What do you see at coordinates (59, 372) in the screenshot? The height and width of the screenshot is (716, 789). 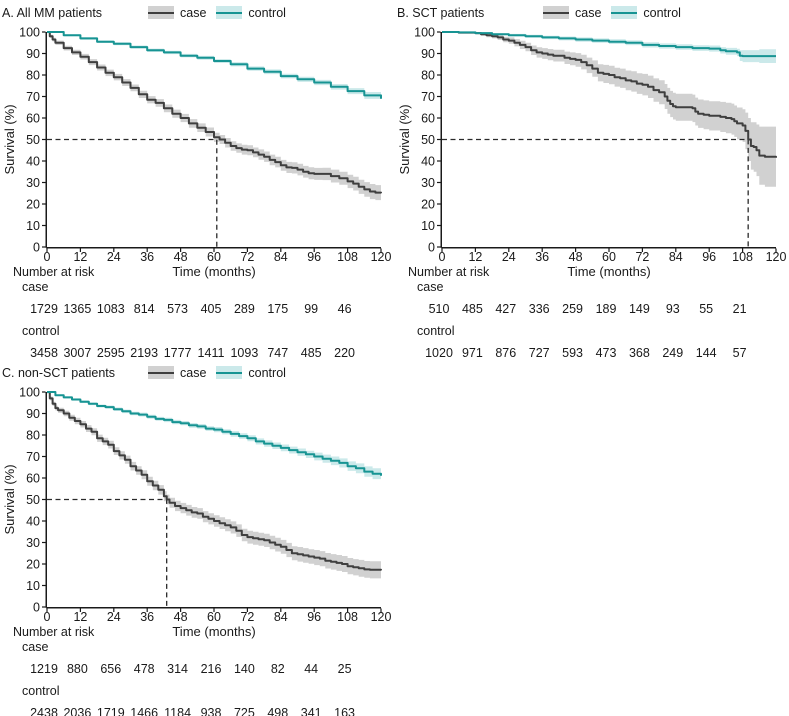 I see `panel-title: C. non-SCT patients` at bounding box center [59, 372].